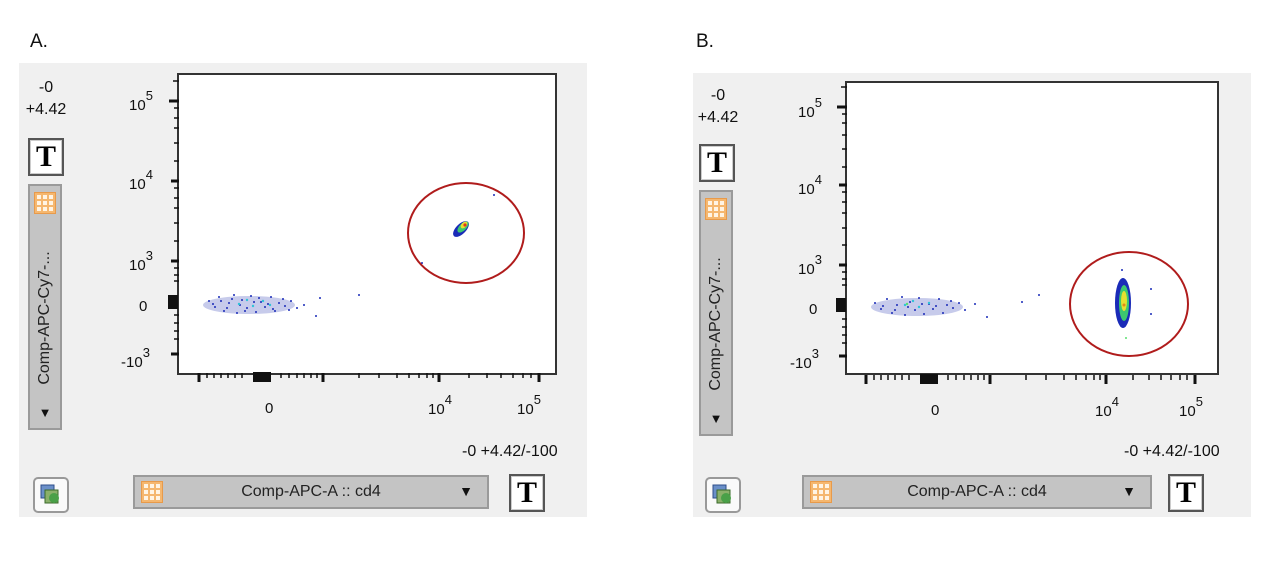 The image size is (1280, 566). What do you see at coordinates (39, 41) in the screenshot?
I see `figure-label-a: A.` at bounding box center [39, 41].